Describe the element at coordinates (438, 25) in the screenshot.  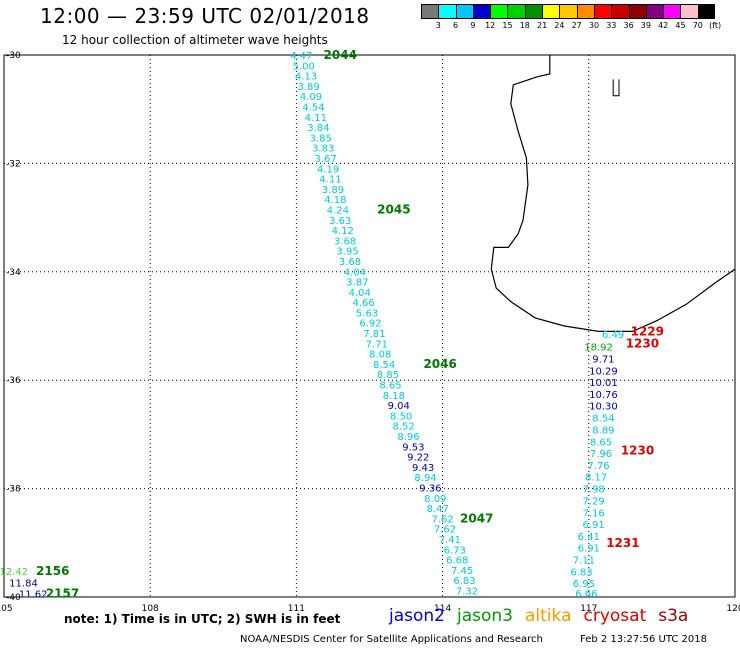
I see `legend-label: 3` at that location.